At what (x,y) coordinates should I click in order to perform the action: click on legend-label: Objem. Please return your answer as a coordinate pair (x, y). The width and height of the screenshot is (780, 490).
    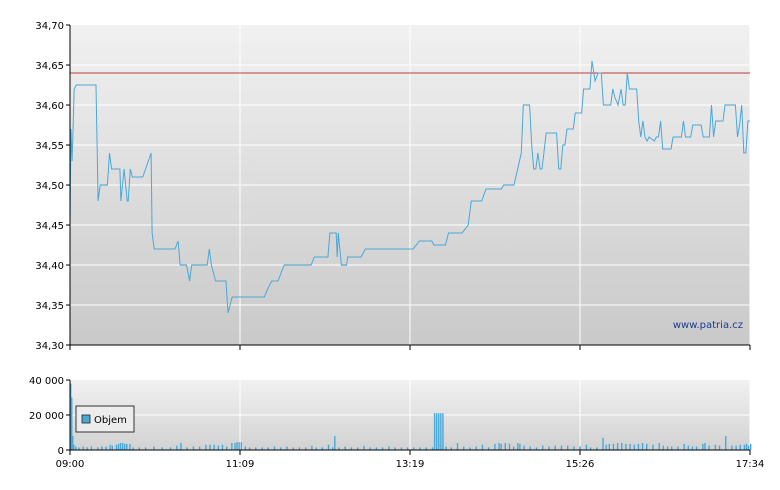
    Looking at the image, I should click on (110, 420).